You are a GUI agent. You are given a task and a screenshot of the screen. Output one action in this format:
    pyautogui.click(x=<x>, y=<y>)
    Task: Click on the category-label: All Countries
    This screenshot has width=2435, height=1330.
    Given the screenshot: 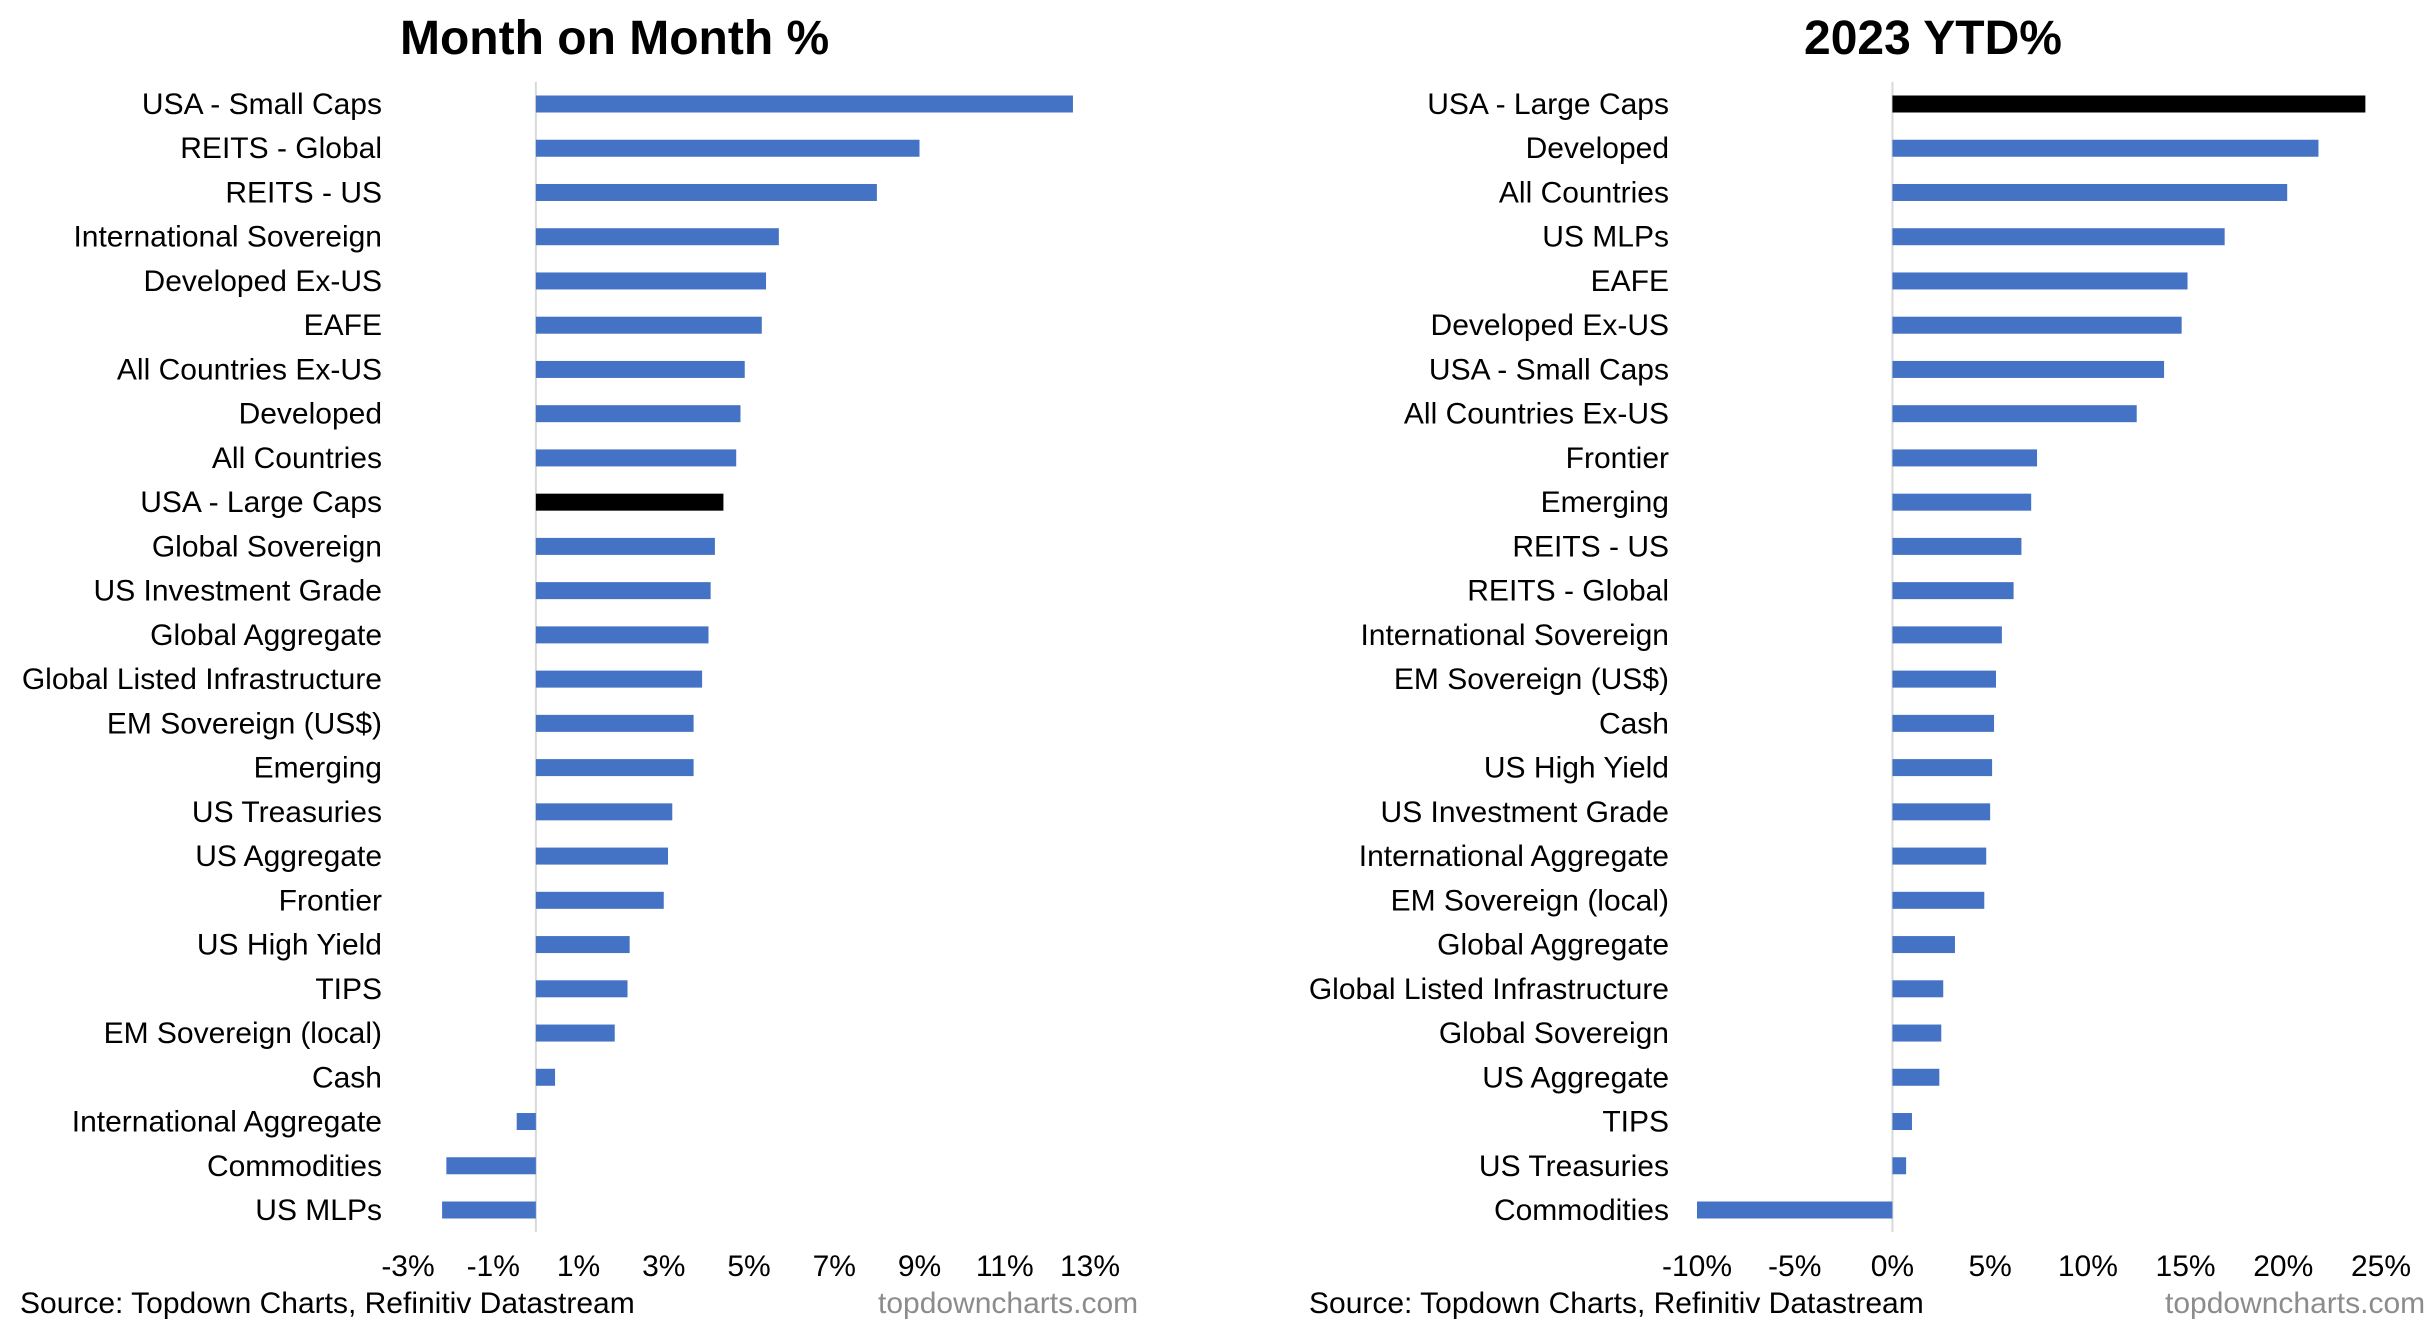 What is the action you would take?
    pyautogui.click(x=297, y=458)
    